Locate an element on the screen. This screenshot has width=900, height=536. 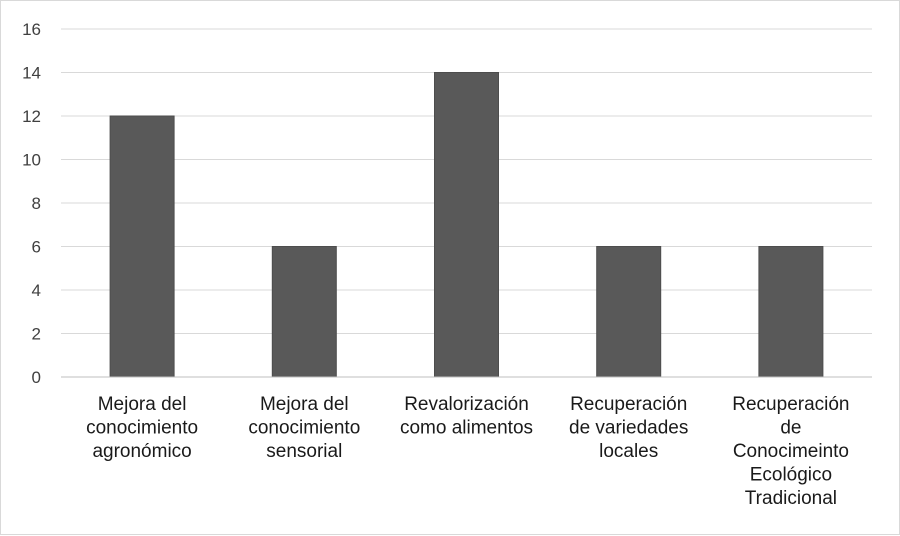
y-tick-label: 16 is located at coordinates (31, 29).